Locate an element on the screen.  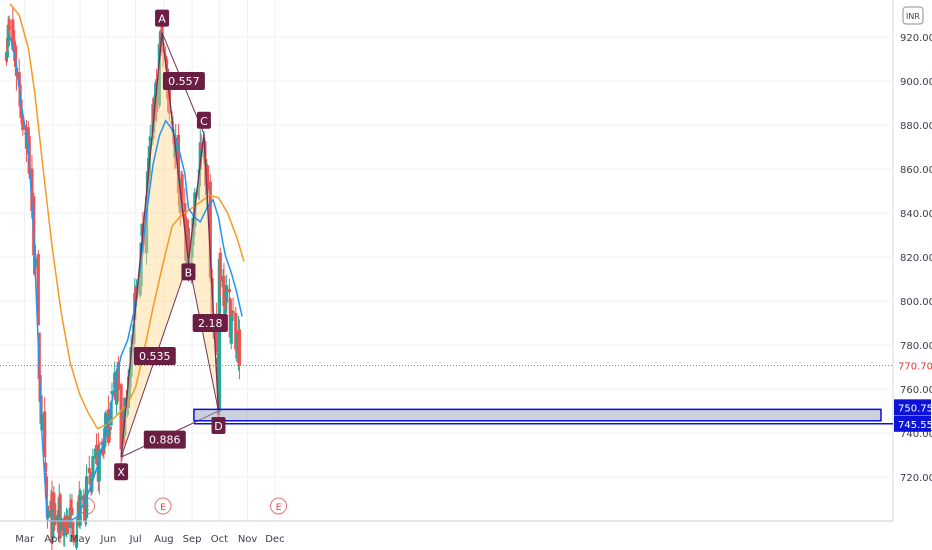
fib-ratio-badge: 0.535 is located at coordinates (154, 356).